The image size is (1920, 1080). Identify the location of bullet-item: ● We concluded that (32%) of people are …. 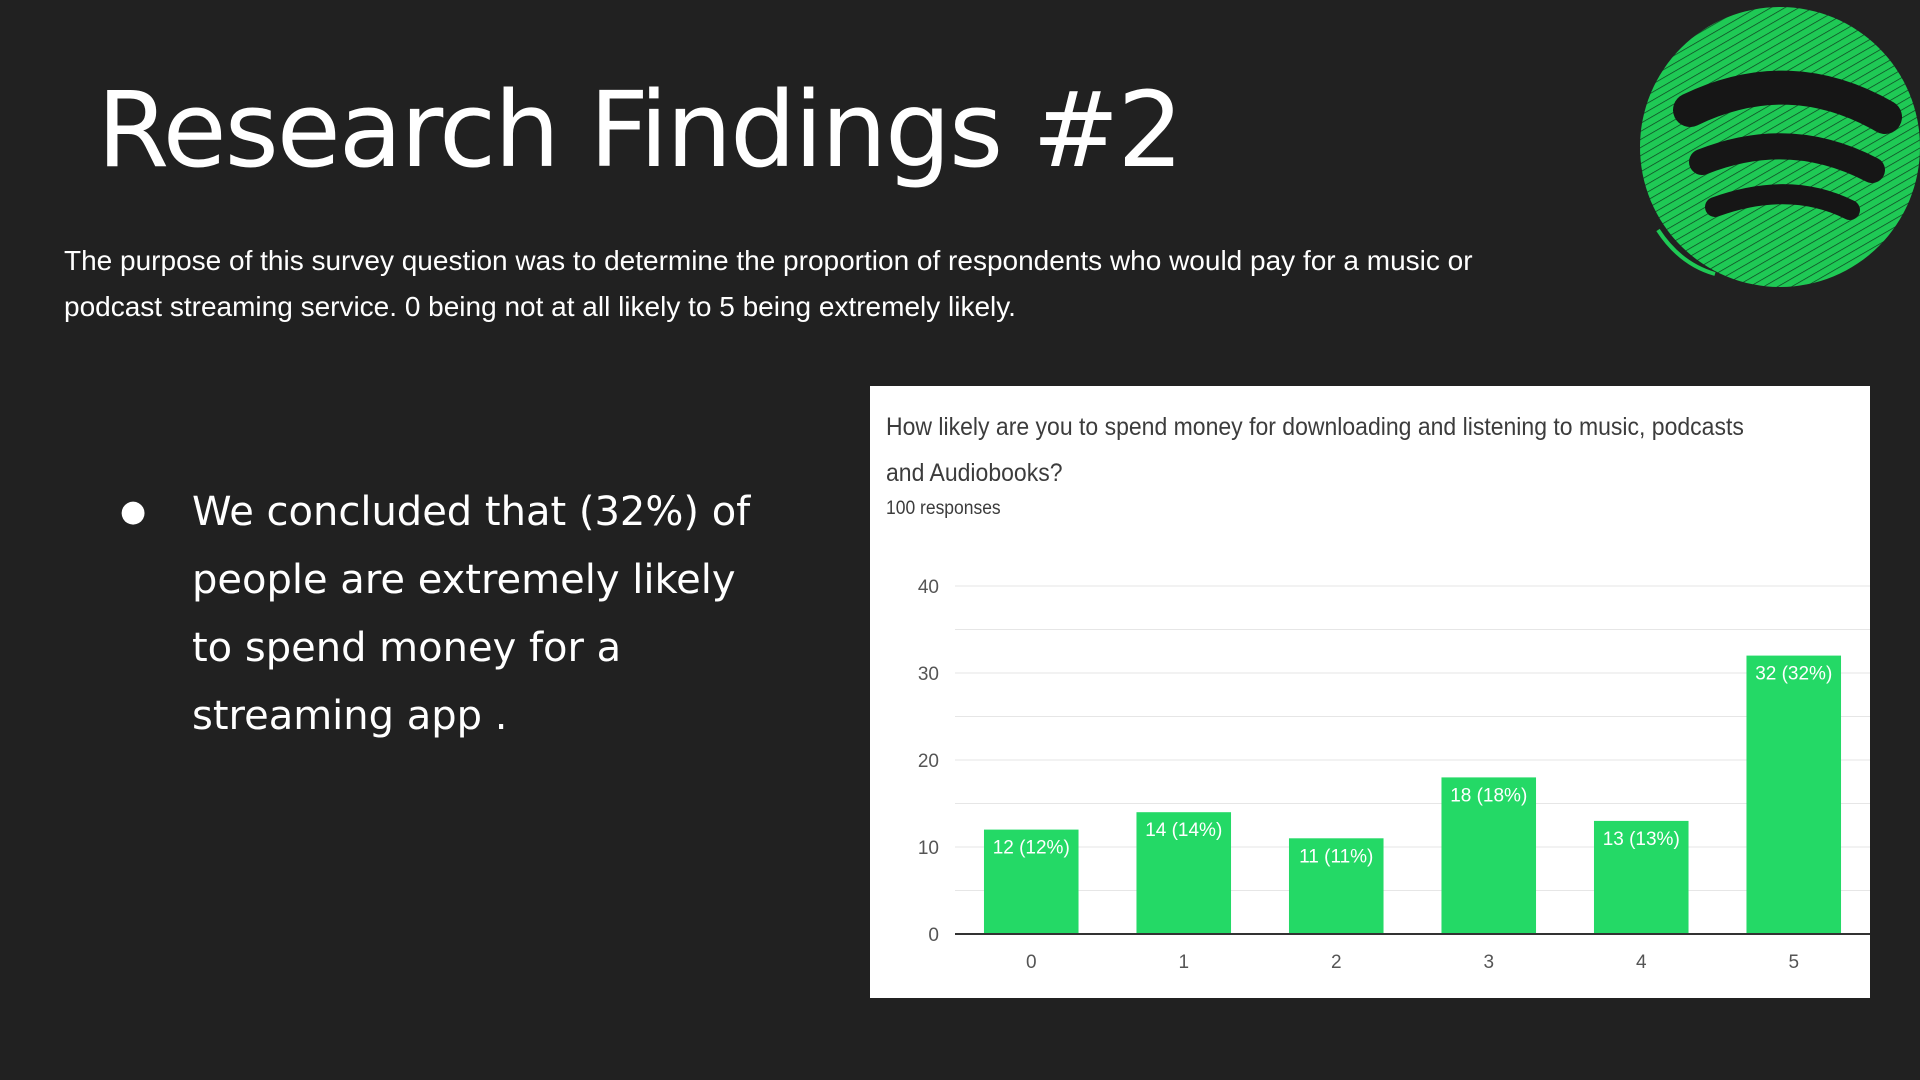
(450, 614).